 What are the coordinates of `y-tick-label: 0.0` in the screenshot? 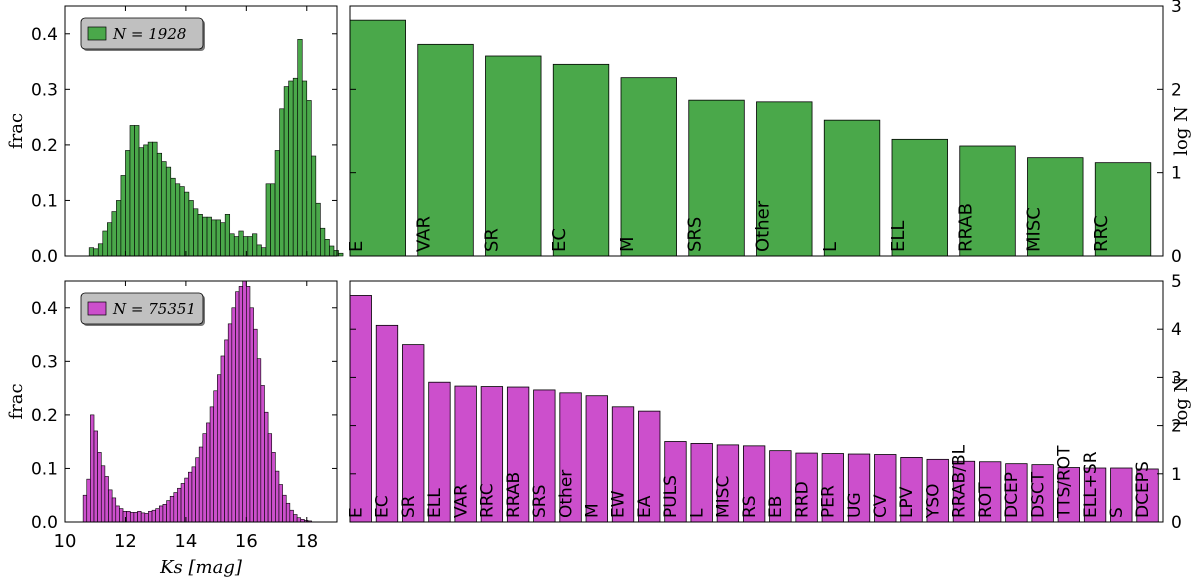 It's located at (44, 257).